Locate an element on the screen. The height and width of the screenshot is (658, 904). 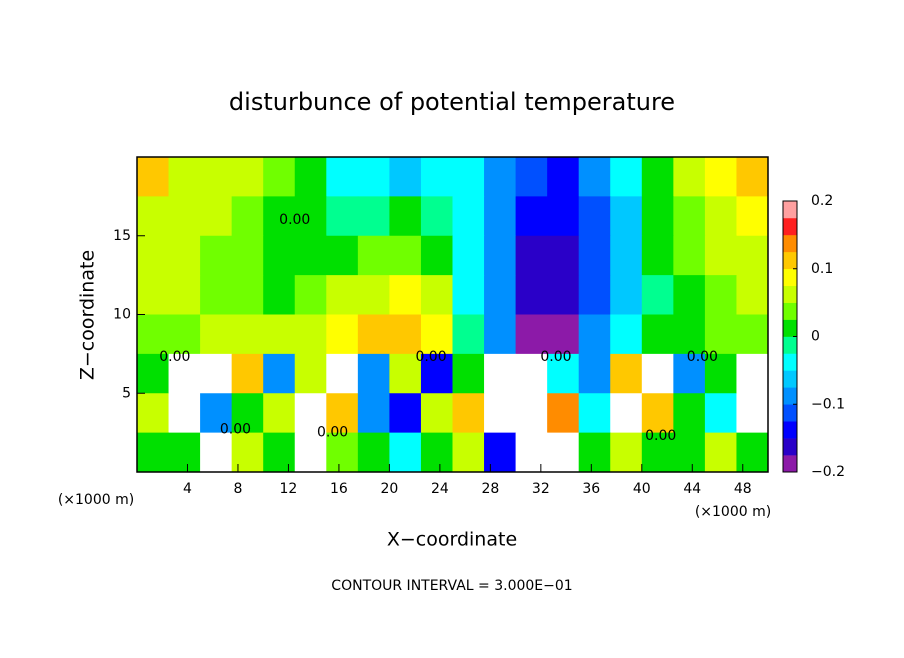
colorbar-tick-label: 0 is located at coordinates (815, 337).